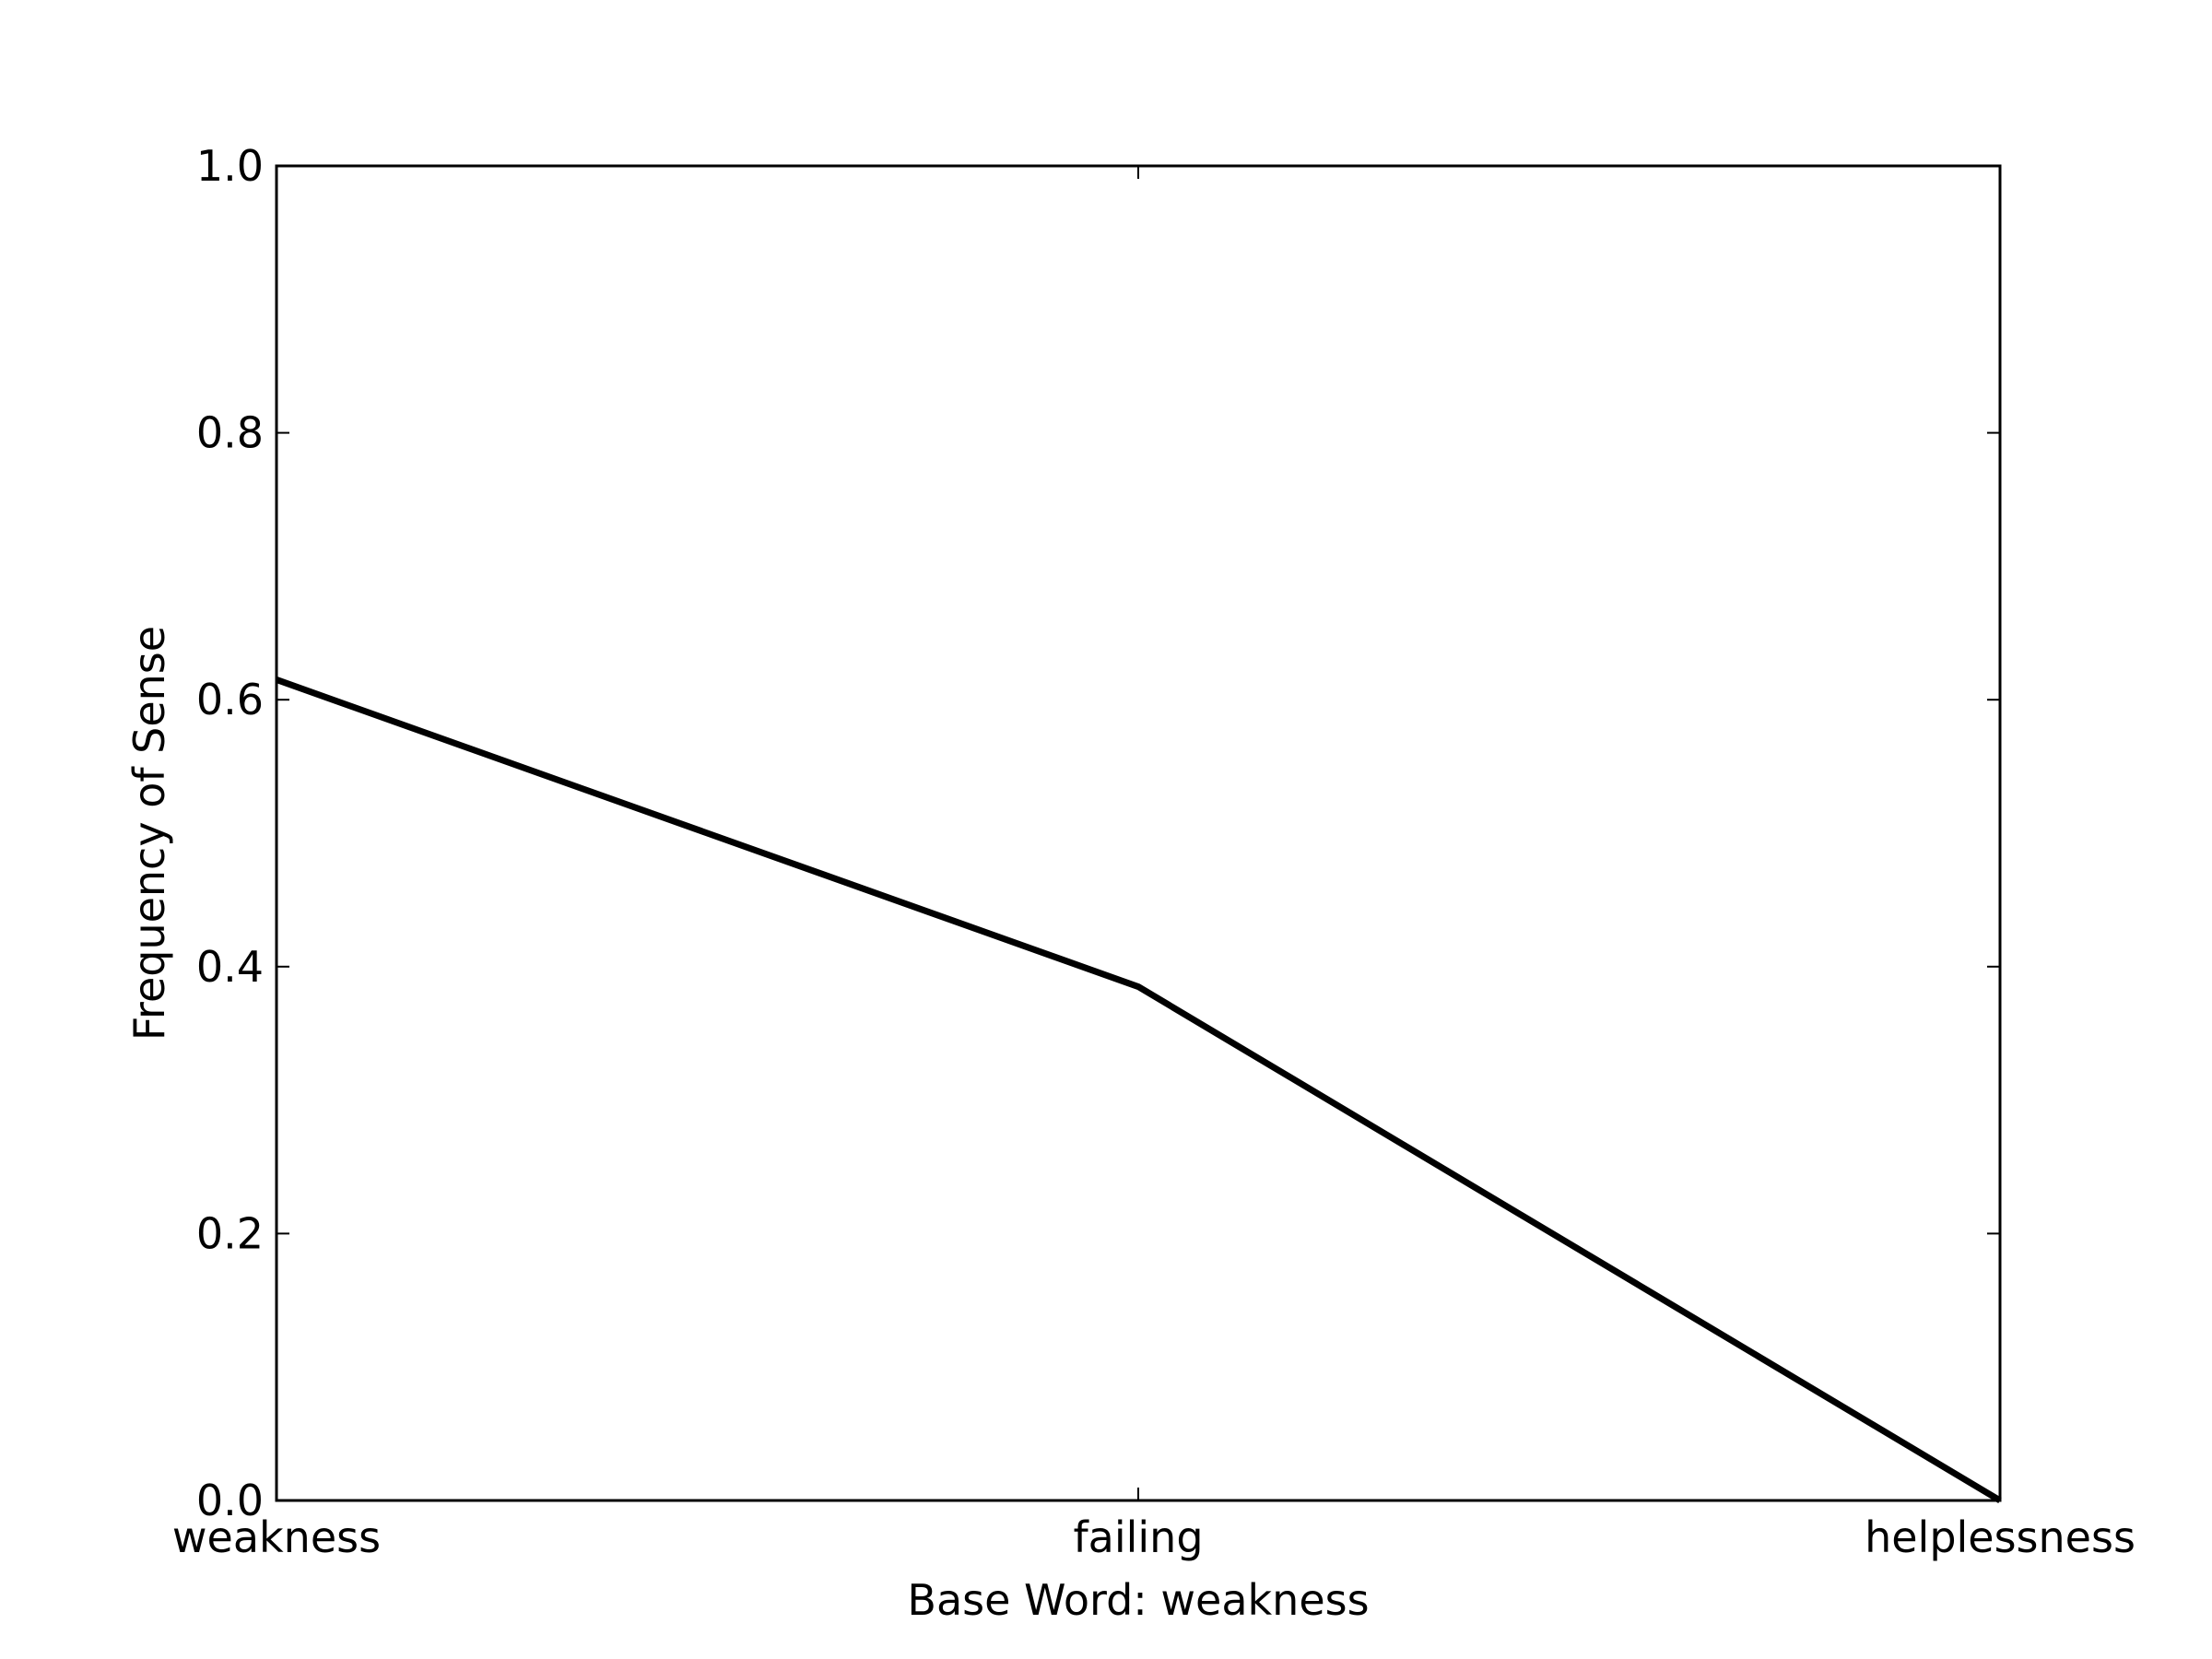 Image resolution: width=2212 pixels, height=1659 pixels. Describe the element at coordinates (2000, 1537) in the screenshot. I see `x-tick-label: helplessness` at that location.